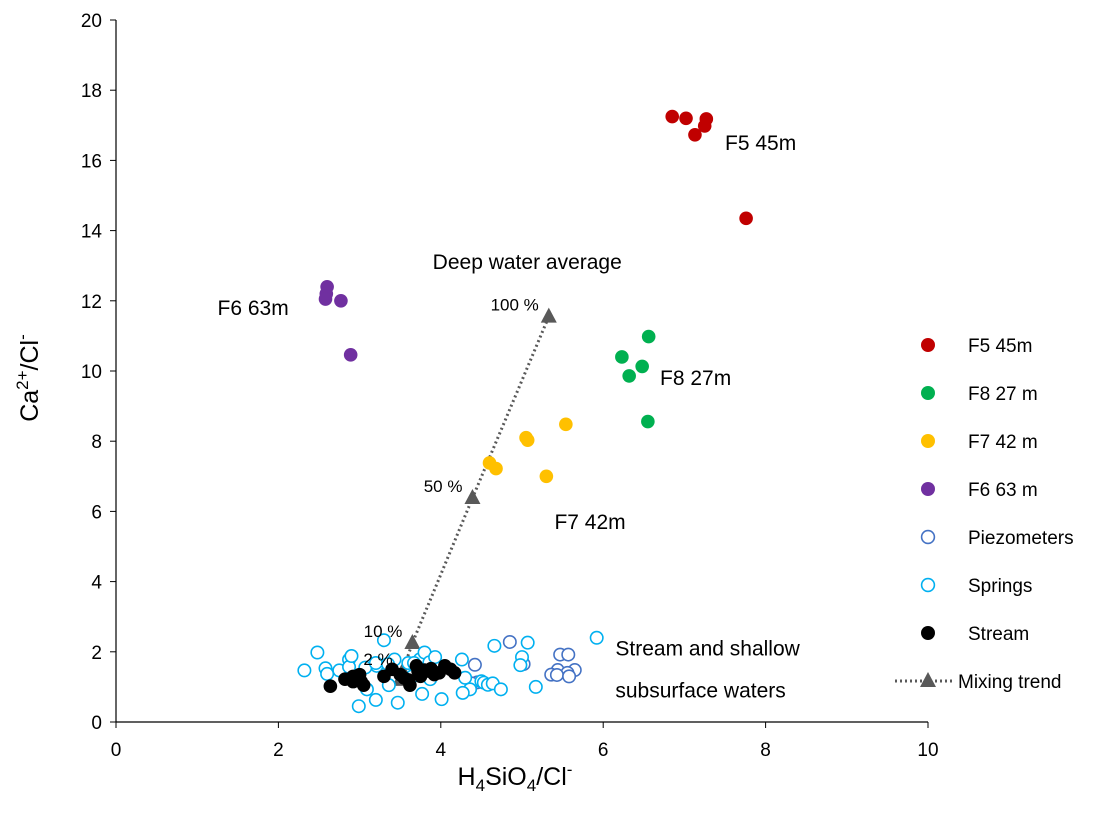 The width and height of the screenshot is (1120, 824). Describe the element at coordinates (91, 302) in the screenshot. I see `y-tick-label: 12` at that location.